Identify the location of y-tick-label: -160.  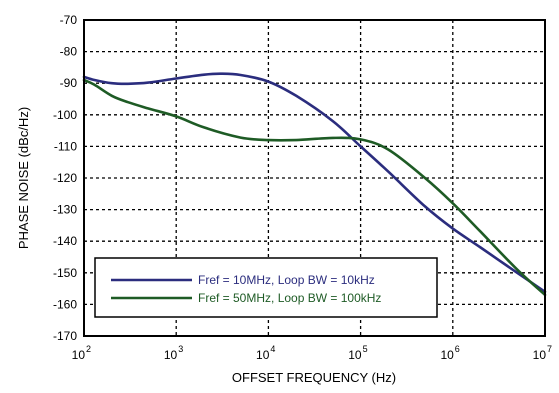
(65, 304).